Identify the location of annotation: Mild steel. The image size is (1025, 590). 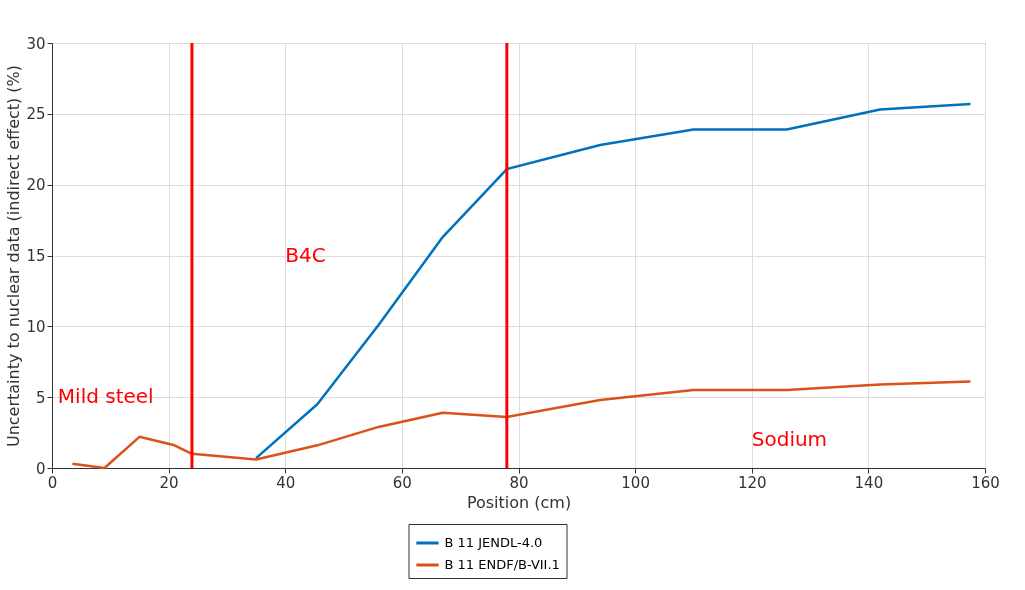
(105, 396).